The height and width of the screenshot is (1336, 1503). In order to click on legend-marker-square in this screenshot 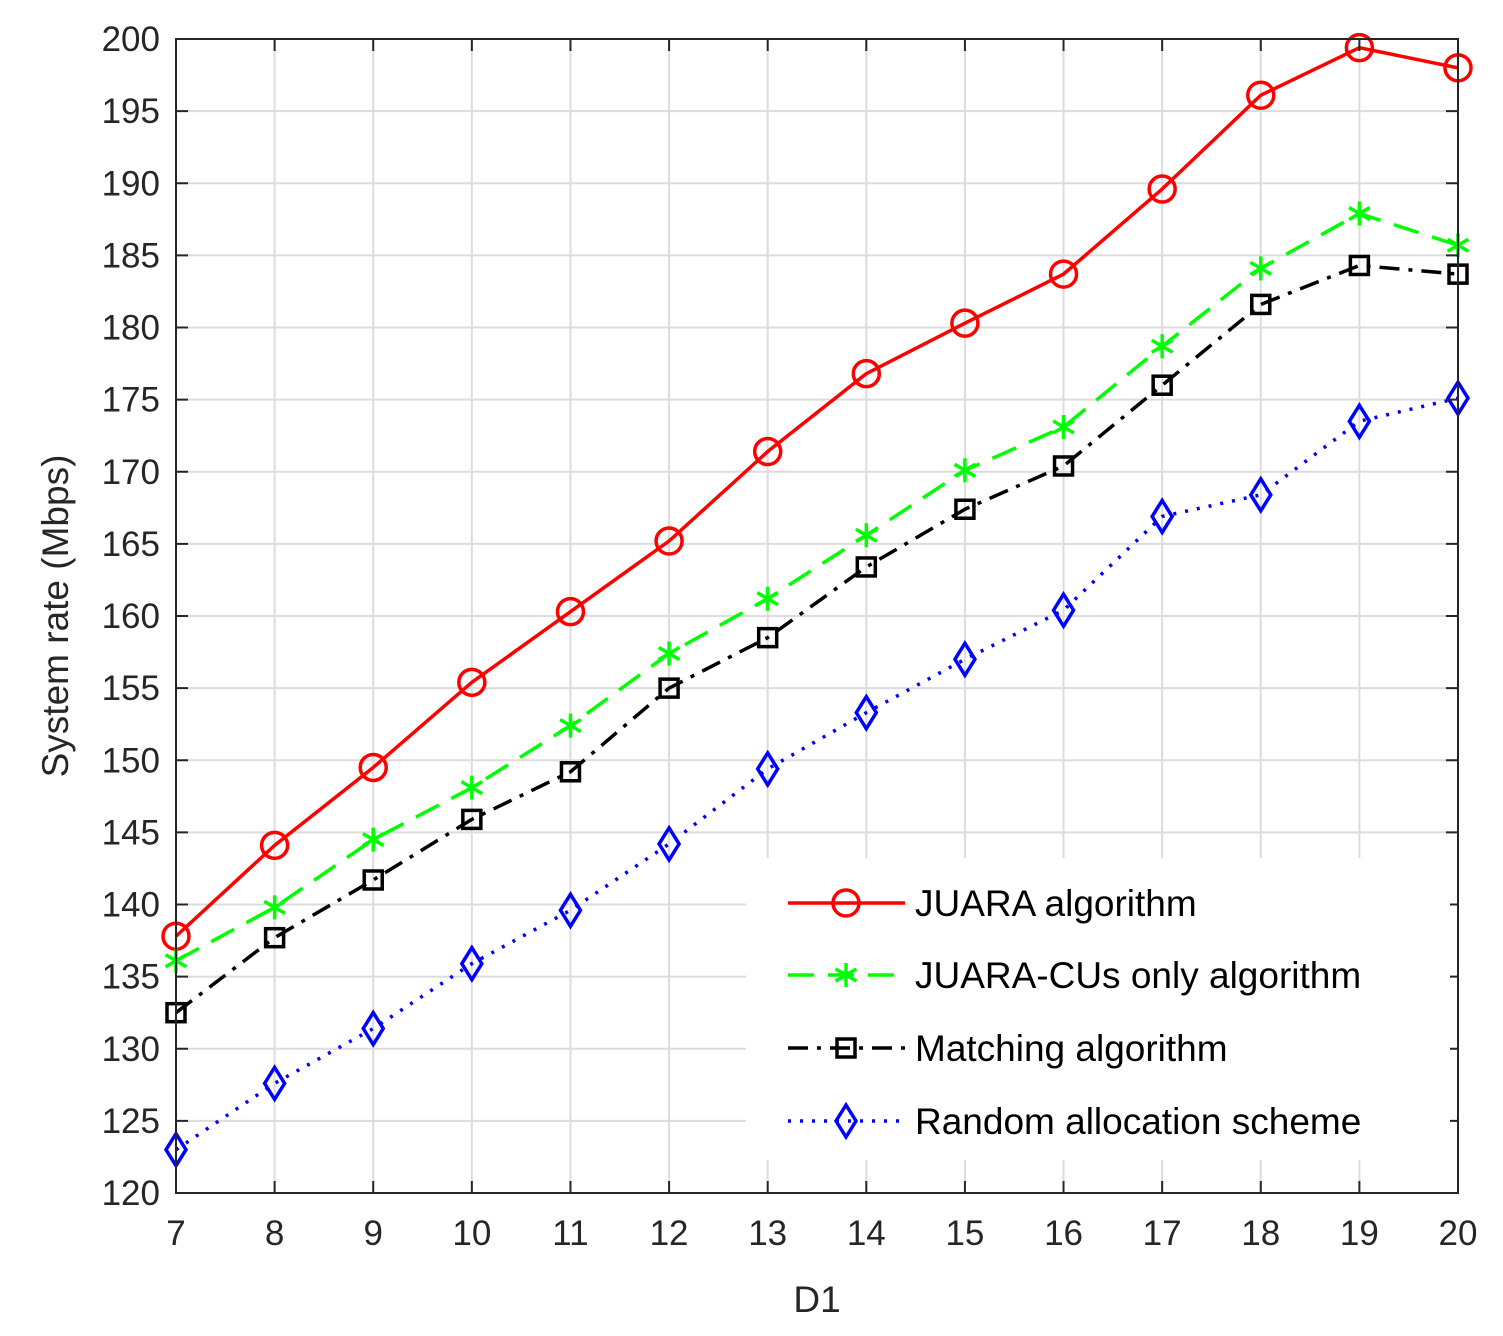, I will do `click(846, 1048)`.